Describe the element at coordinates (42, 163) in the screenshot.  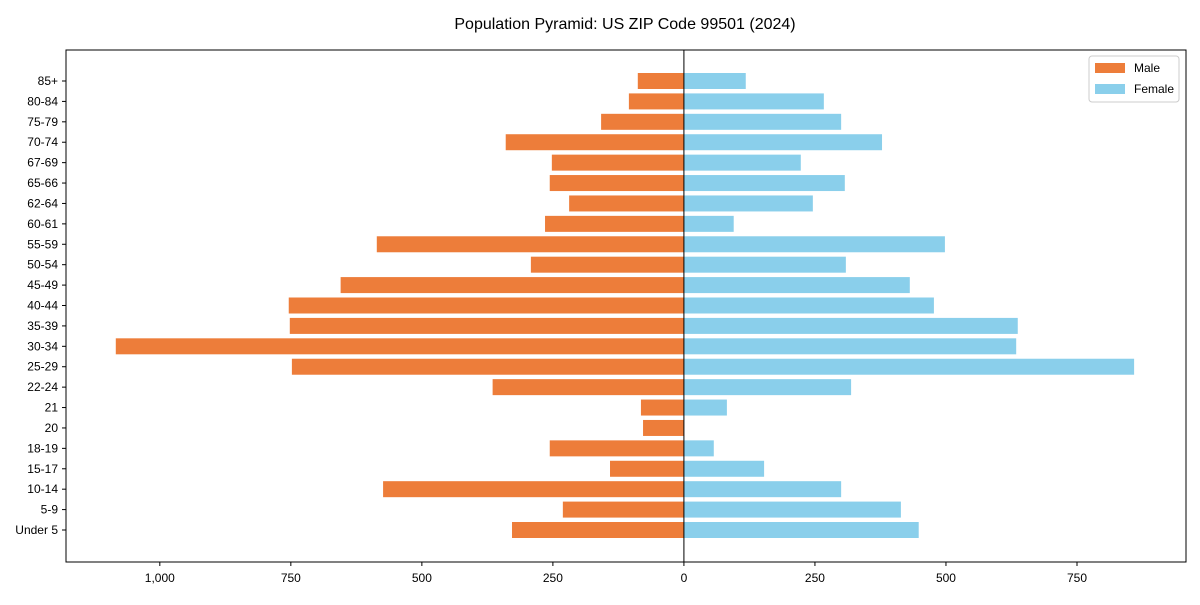
I see `y-tick-label: 67-69` at that location.